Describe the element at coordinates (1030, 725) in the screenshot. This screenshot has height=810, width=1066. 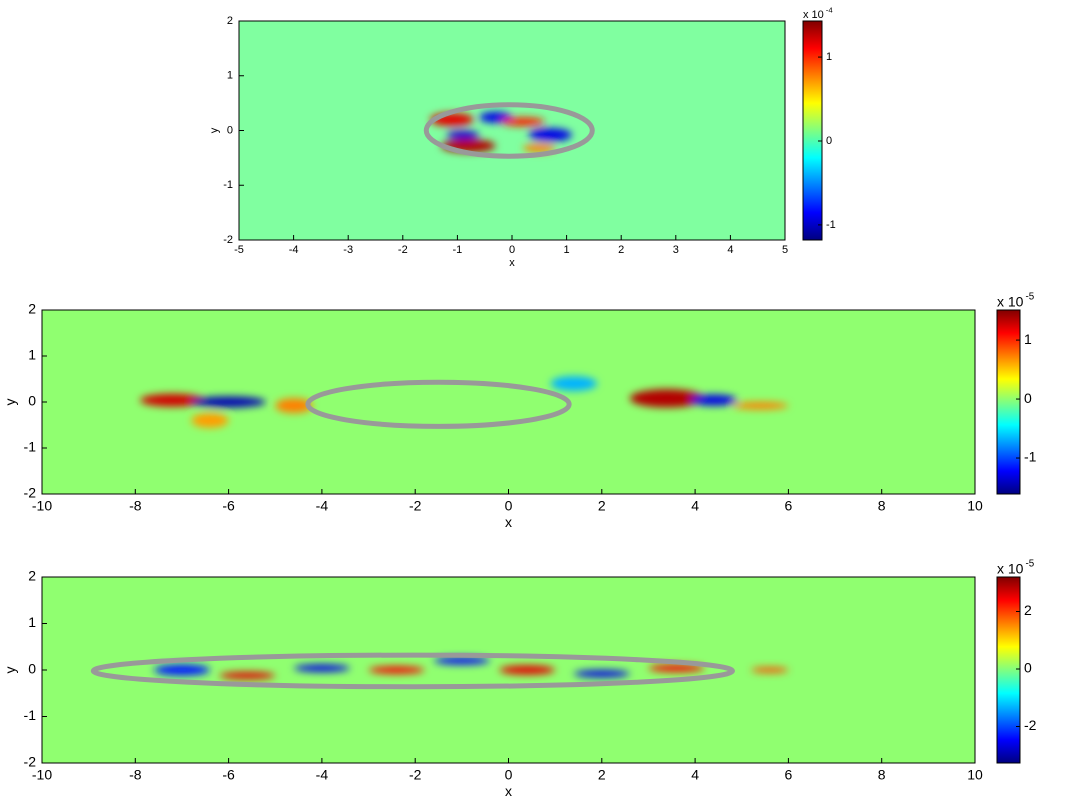
I see `colorbar-tick-label: -2` at that location.